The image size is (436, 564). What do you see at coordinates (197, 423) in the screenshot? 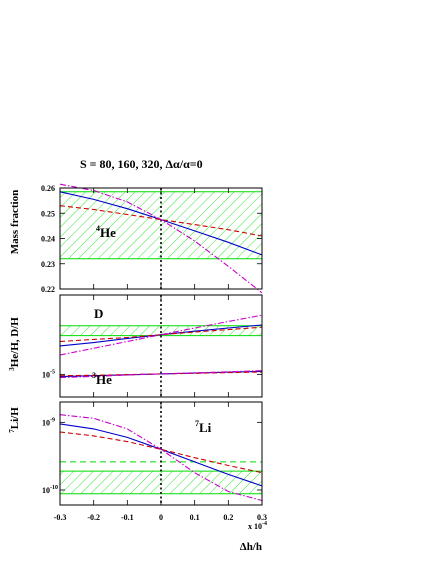
I see `annotation-li7-sup: 7` at bounding box center [197, 423].